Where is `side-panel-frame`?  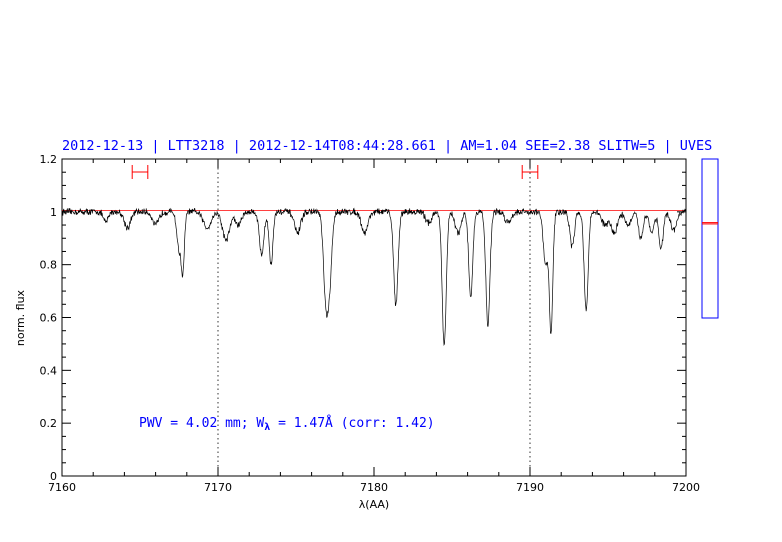
side-panel-frame is located at coordinates (710, 238).